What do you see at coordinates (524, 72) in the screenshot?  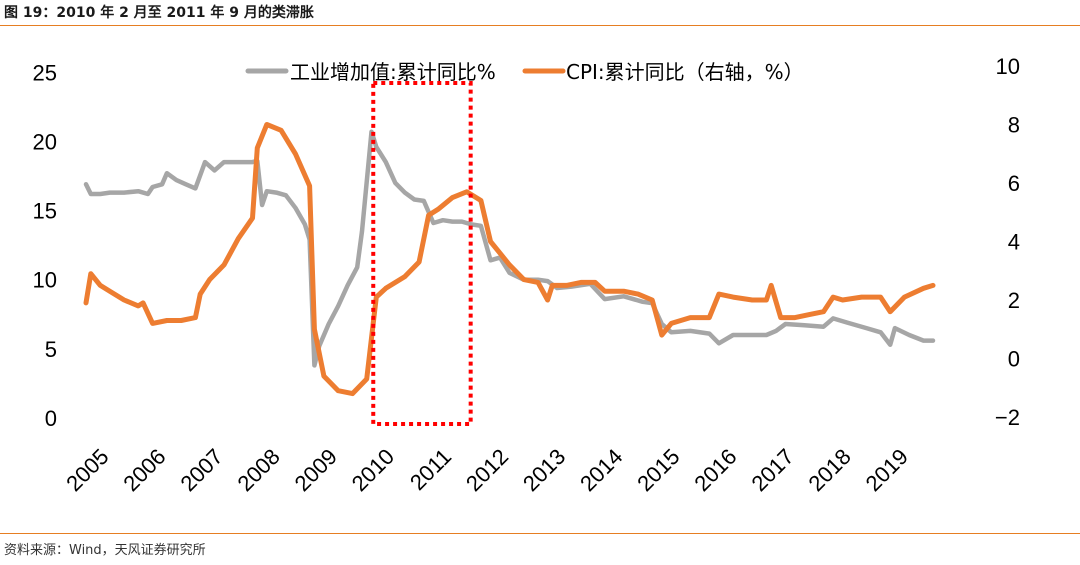 I see `legend: 工业增加值:累计同比% CPI:累计同比（右轴，%）` at bounding box center [524, 72].